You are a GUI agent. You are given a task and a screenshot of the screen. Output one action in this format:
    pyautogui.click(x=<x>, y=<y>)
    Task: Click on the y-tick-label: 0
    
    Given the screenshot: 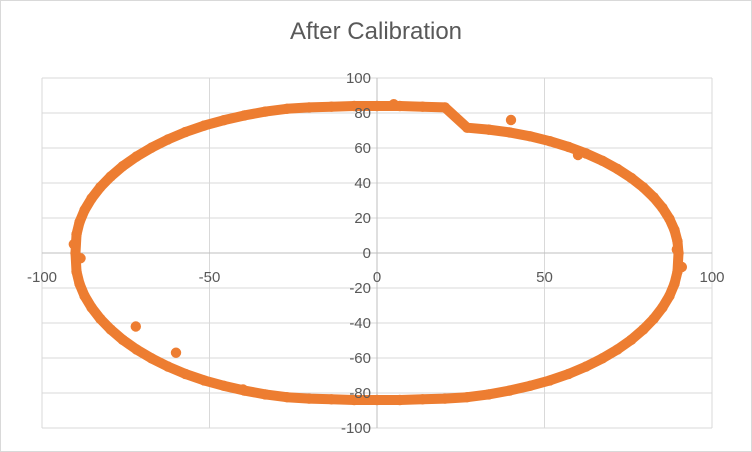 What is the action you would take?
    pyautogui.click(x=367, y=253)
    